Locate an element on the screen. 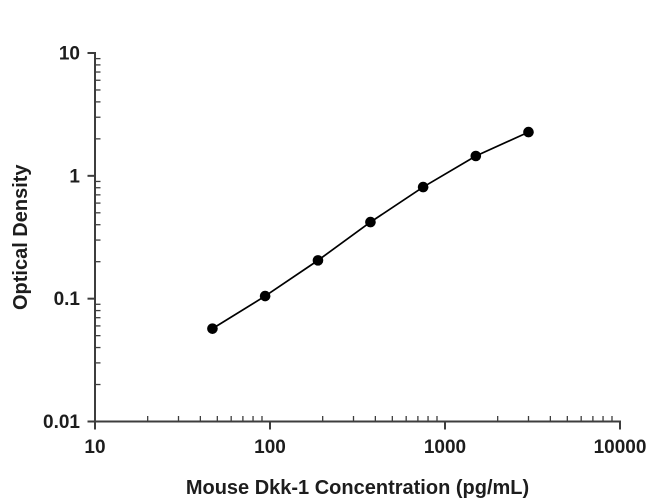 The height and width of the screenshot is (503, 650). x-tick-label: 10 is located at coordinates (94, 447).